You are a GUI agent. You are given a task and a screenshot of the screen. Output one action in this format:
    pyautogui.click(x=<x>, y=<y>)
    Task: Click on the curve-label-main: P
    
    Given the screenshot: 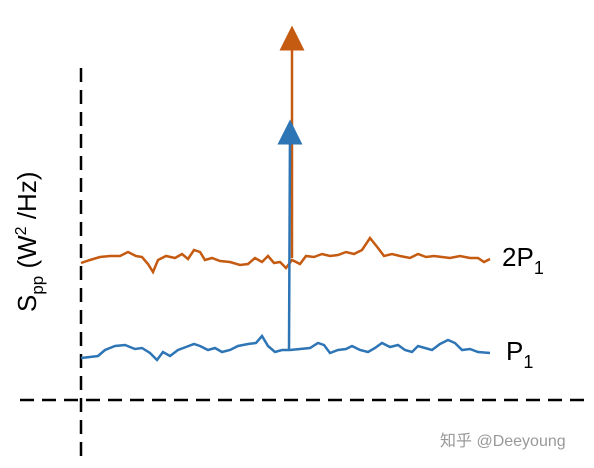 What is the action you would take?
    pyautogui.click(x=514, y=351)
    